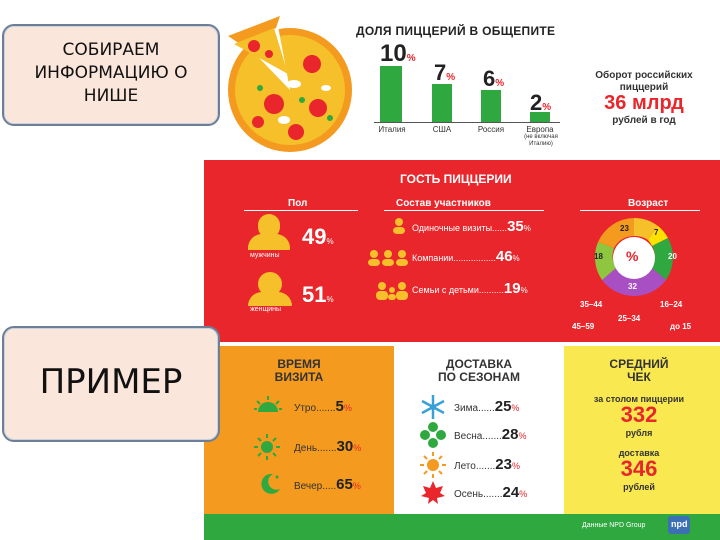  Describe the element at coordinates (471, 226) in the screenshot. I see `composition-row-single: Одиночные визиты......35%` at that location.